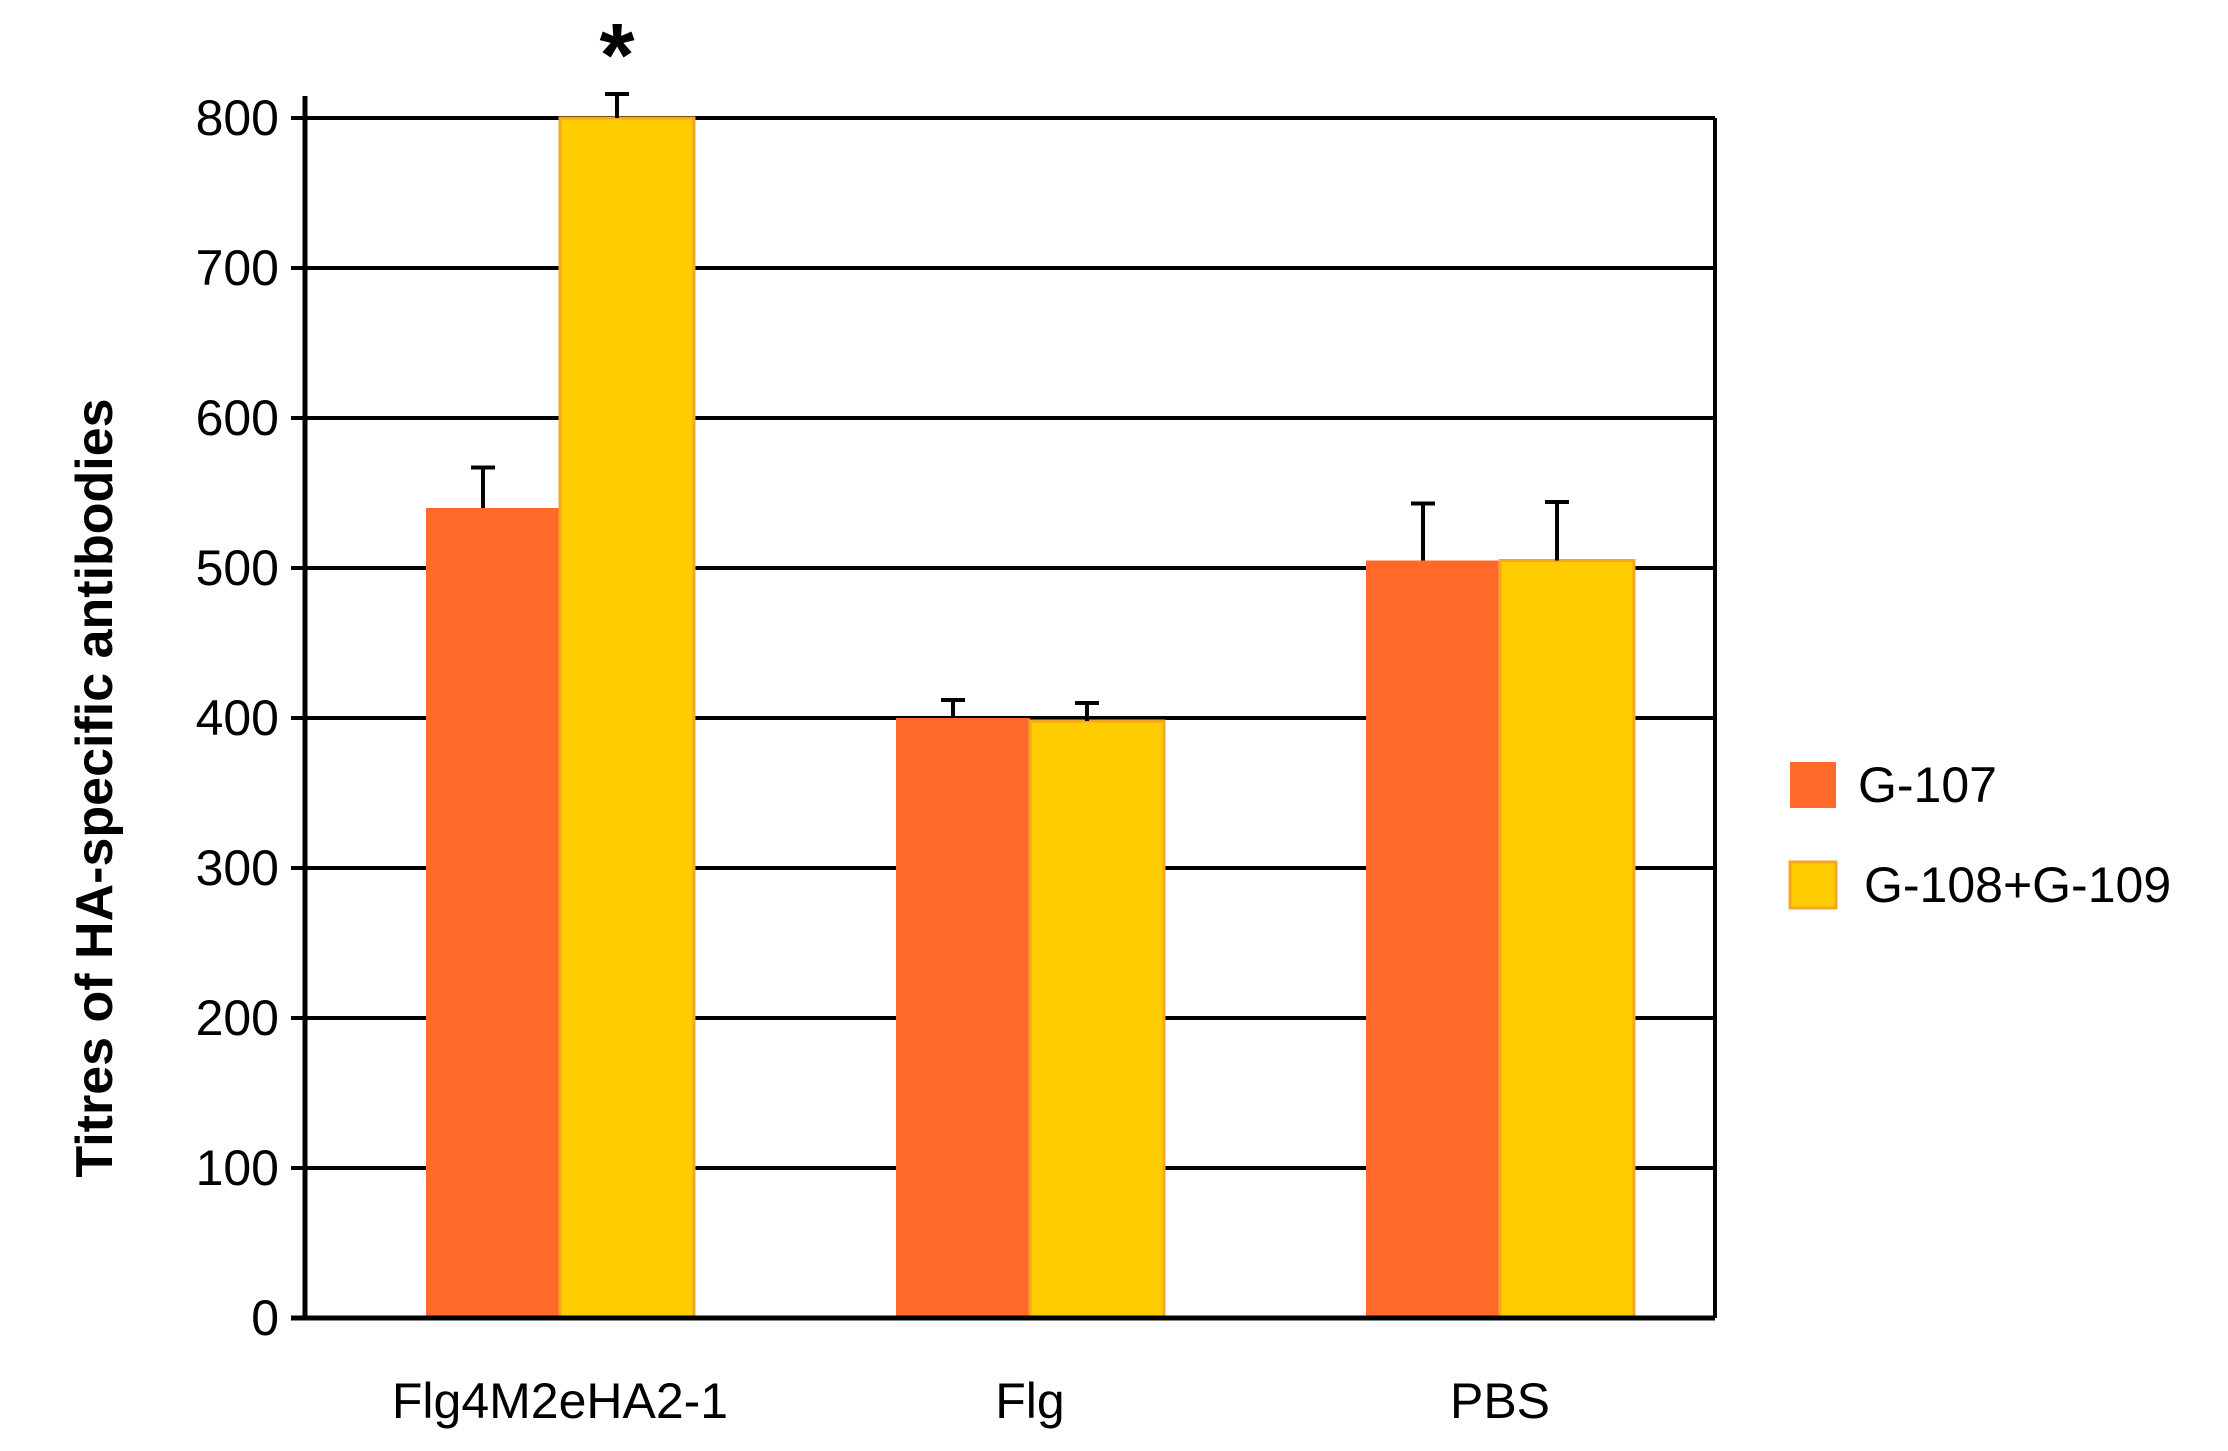 The image size is (2228, 1451). What do you see at coordinates (95, 787) in the screenshot?
I see `y-axis-label: Titres of HA-specific antibodies` at bounding box center [95, 787].